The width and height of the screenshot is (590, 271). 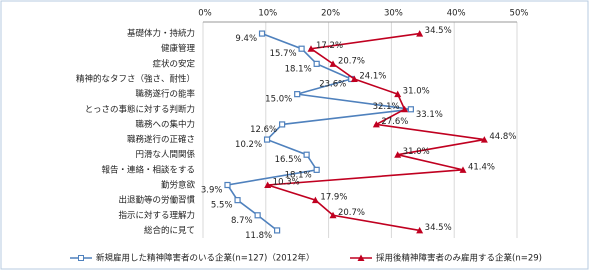 What do you see at coordinates (205, 14) in the screenshot?
I see `x-tick-label: 0%` at bounding box center [205, 14].